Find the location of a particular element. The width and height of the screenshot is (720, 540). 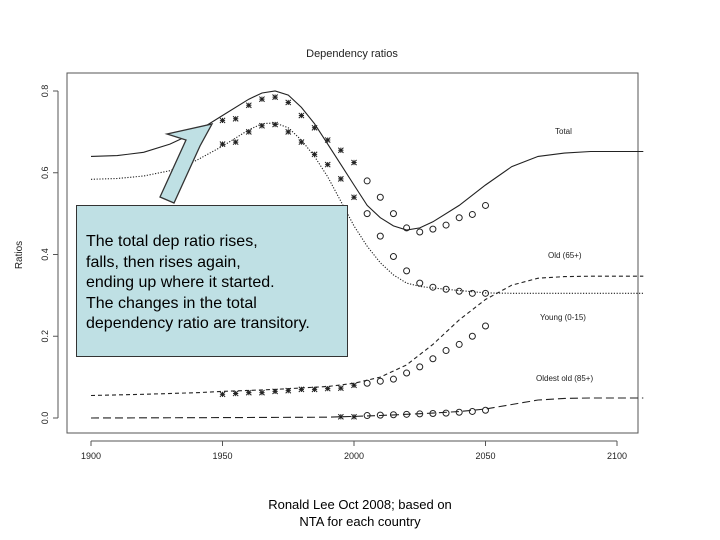

x-tick-label: 1900 is located at coordinates (91, 456).